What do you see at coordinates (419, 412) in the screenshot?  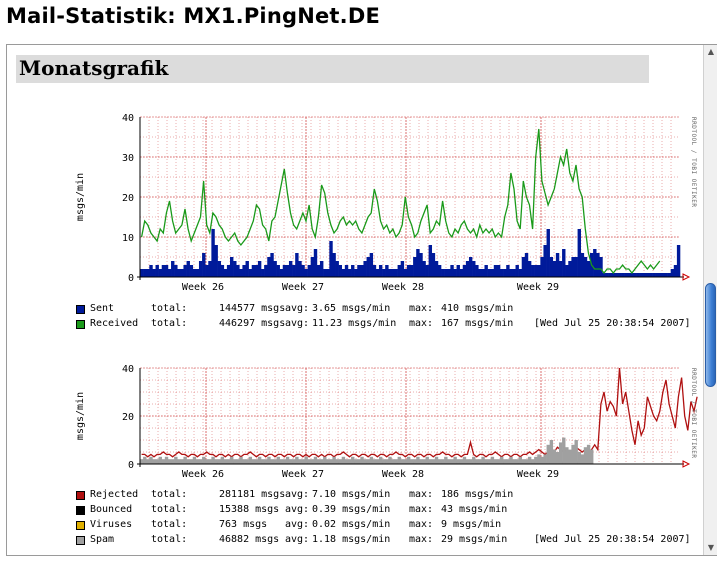 I see `line-rejected` at bounding box center [419, 412].